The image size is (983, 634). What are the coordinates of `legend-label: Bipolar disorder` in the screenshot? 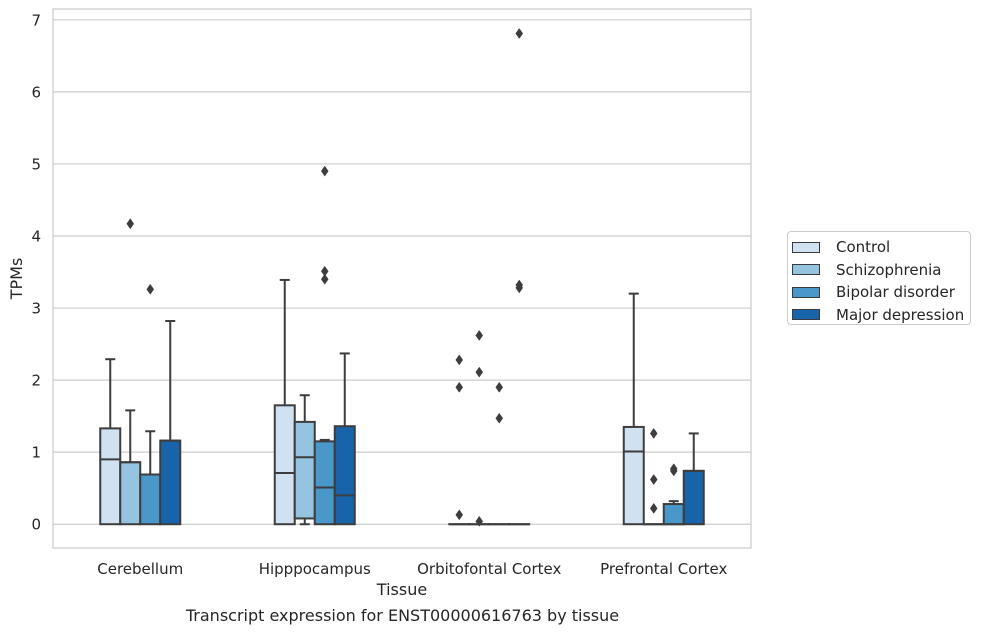 It's located at (895, 292).